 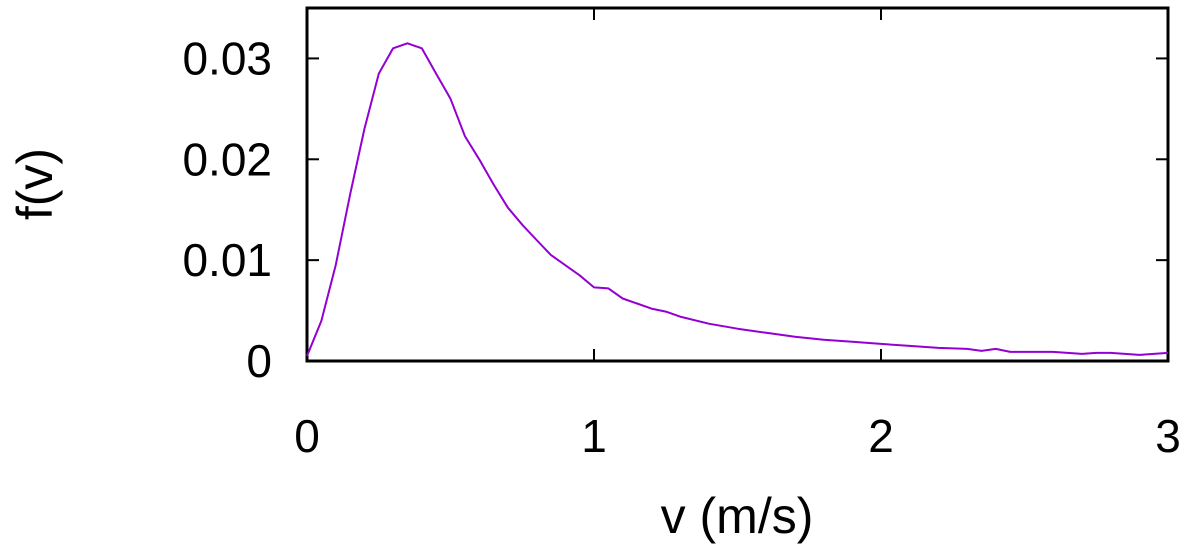 I want to click on x-tick-label: 3, so click(x=1168, y=436).